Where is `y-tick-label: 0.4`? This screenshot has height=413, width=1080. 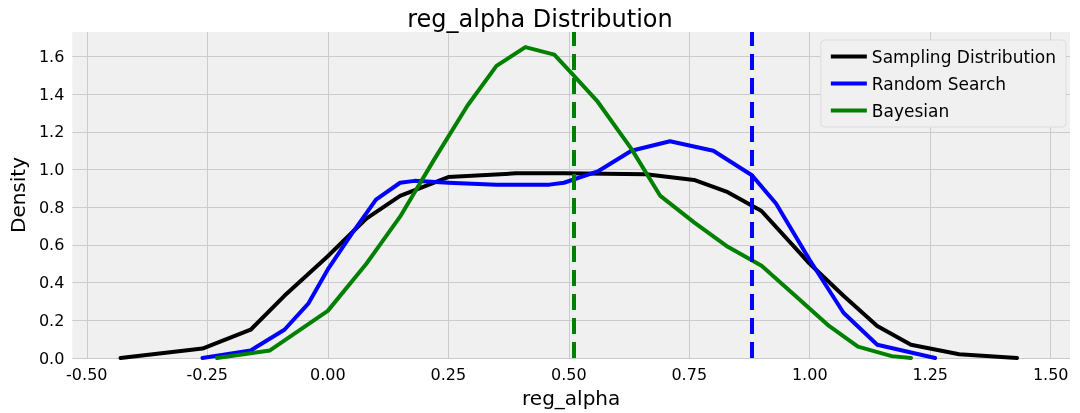
y-tick-label: 0.4 is located at coordinates (51, 283).